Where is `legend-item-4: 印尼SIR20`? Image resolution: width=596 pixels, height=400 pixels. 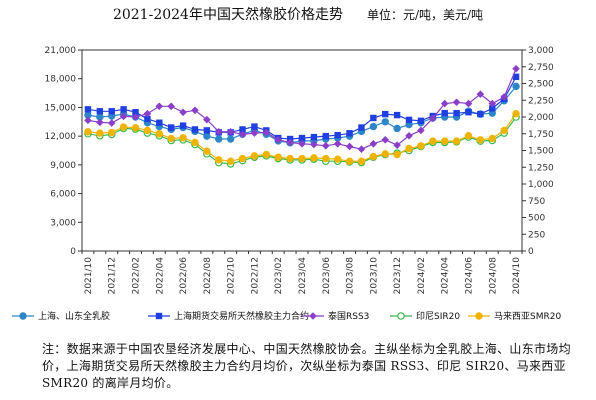
legend-item-4: 印尼SIR20 is located at coordinates (425, 316).